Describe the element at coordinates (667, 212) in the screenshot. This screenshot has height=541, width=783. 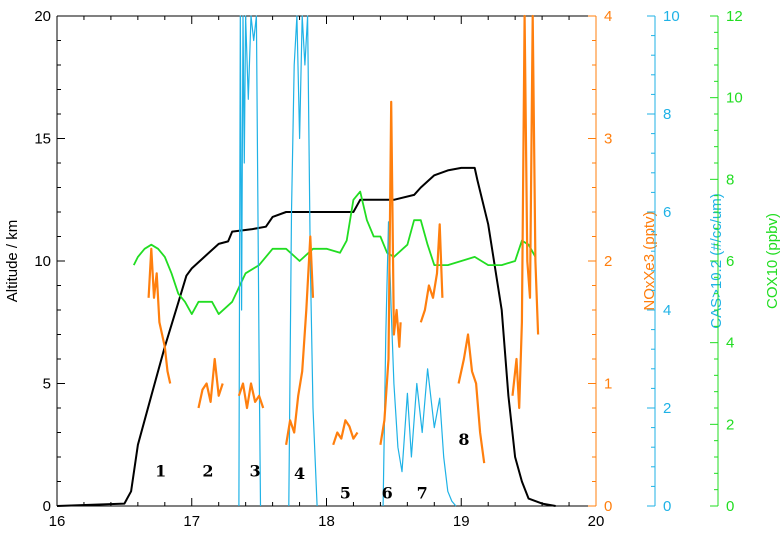
I see `cas-tick-label-6: 6` at that location.